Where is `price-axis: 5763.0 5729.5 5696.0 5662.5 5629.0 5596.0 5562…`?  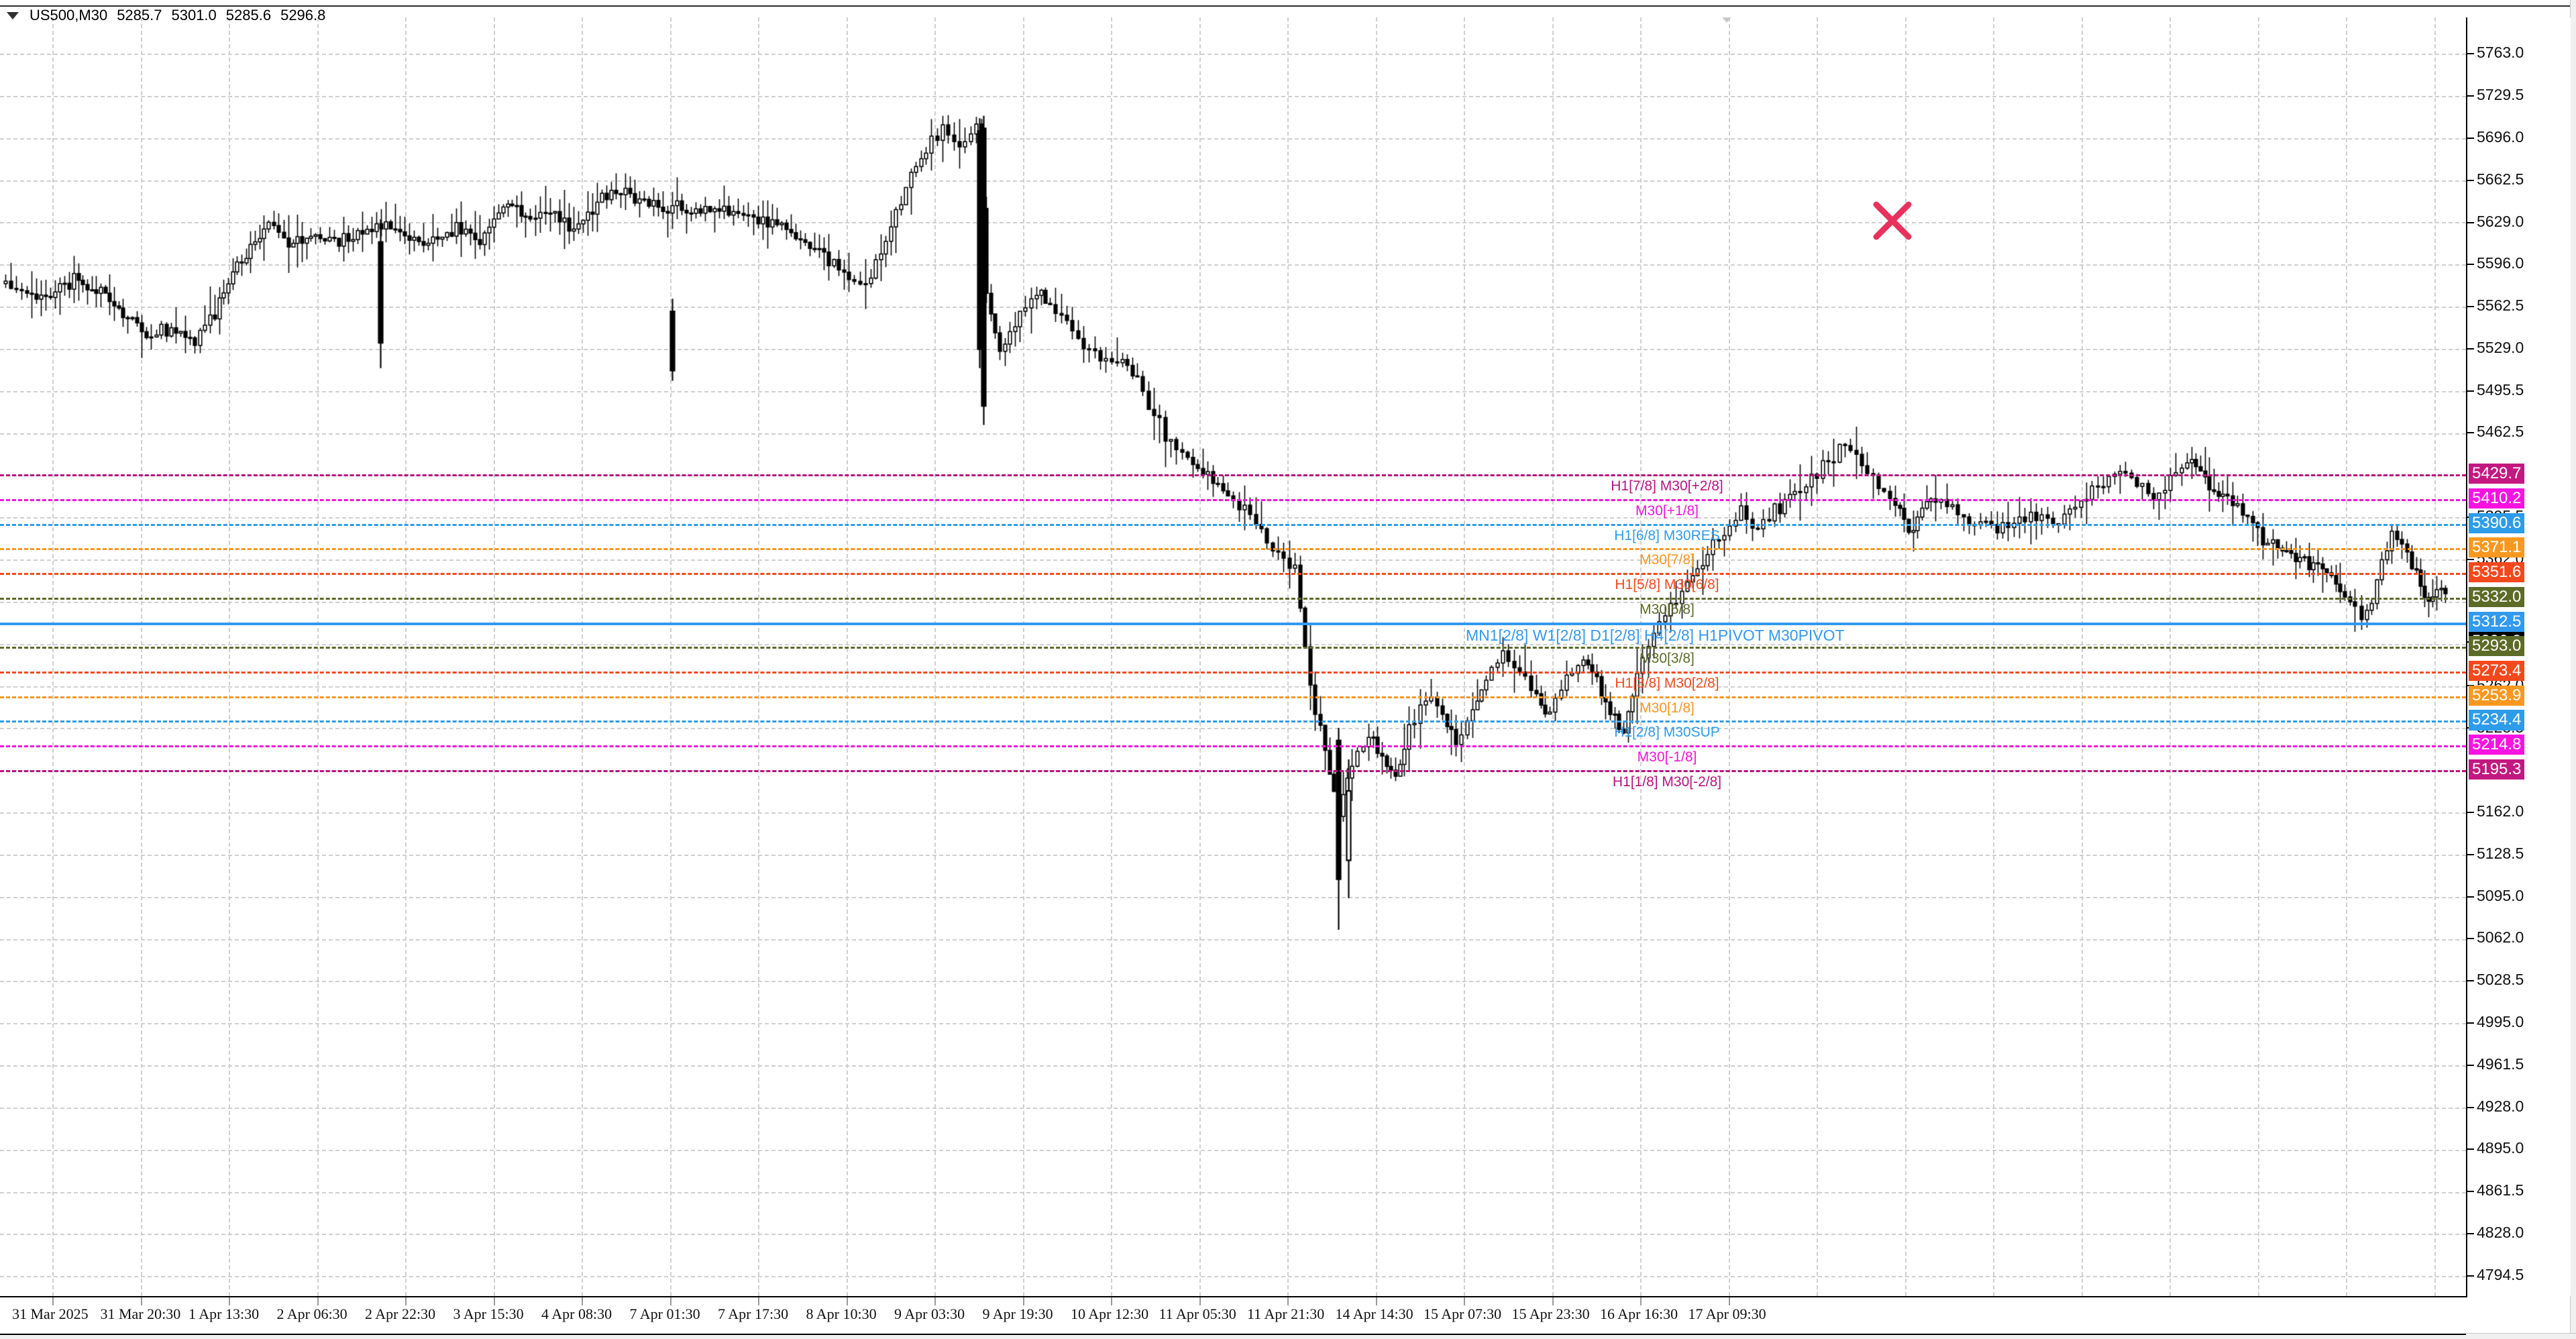 price-axis: 5763.0 5729.5 5696.0 5662.5 5629.0 5596.0 5562… is located at coordinates (2519, 656).